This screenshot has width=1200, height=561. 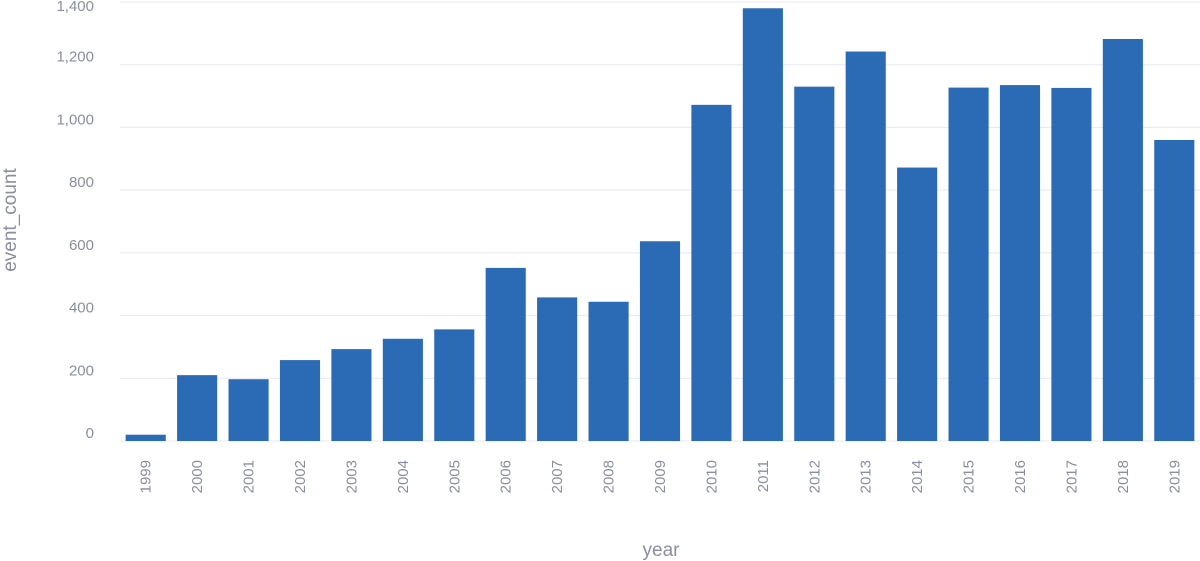 I want to click on bar-2018, so click(x=1122, y=240).